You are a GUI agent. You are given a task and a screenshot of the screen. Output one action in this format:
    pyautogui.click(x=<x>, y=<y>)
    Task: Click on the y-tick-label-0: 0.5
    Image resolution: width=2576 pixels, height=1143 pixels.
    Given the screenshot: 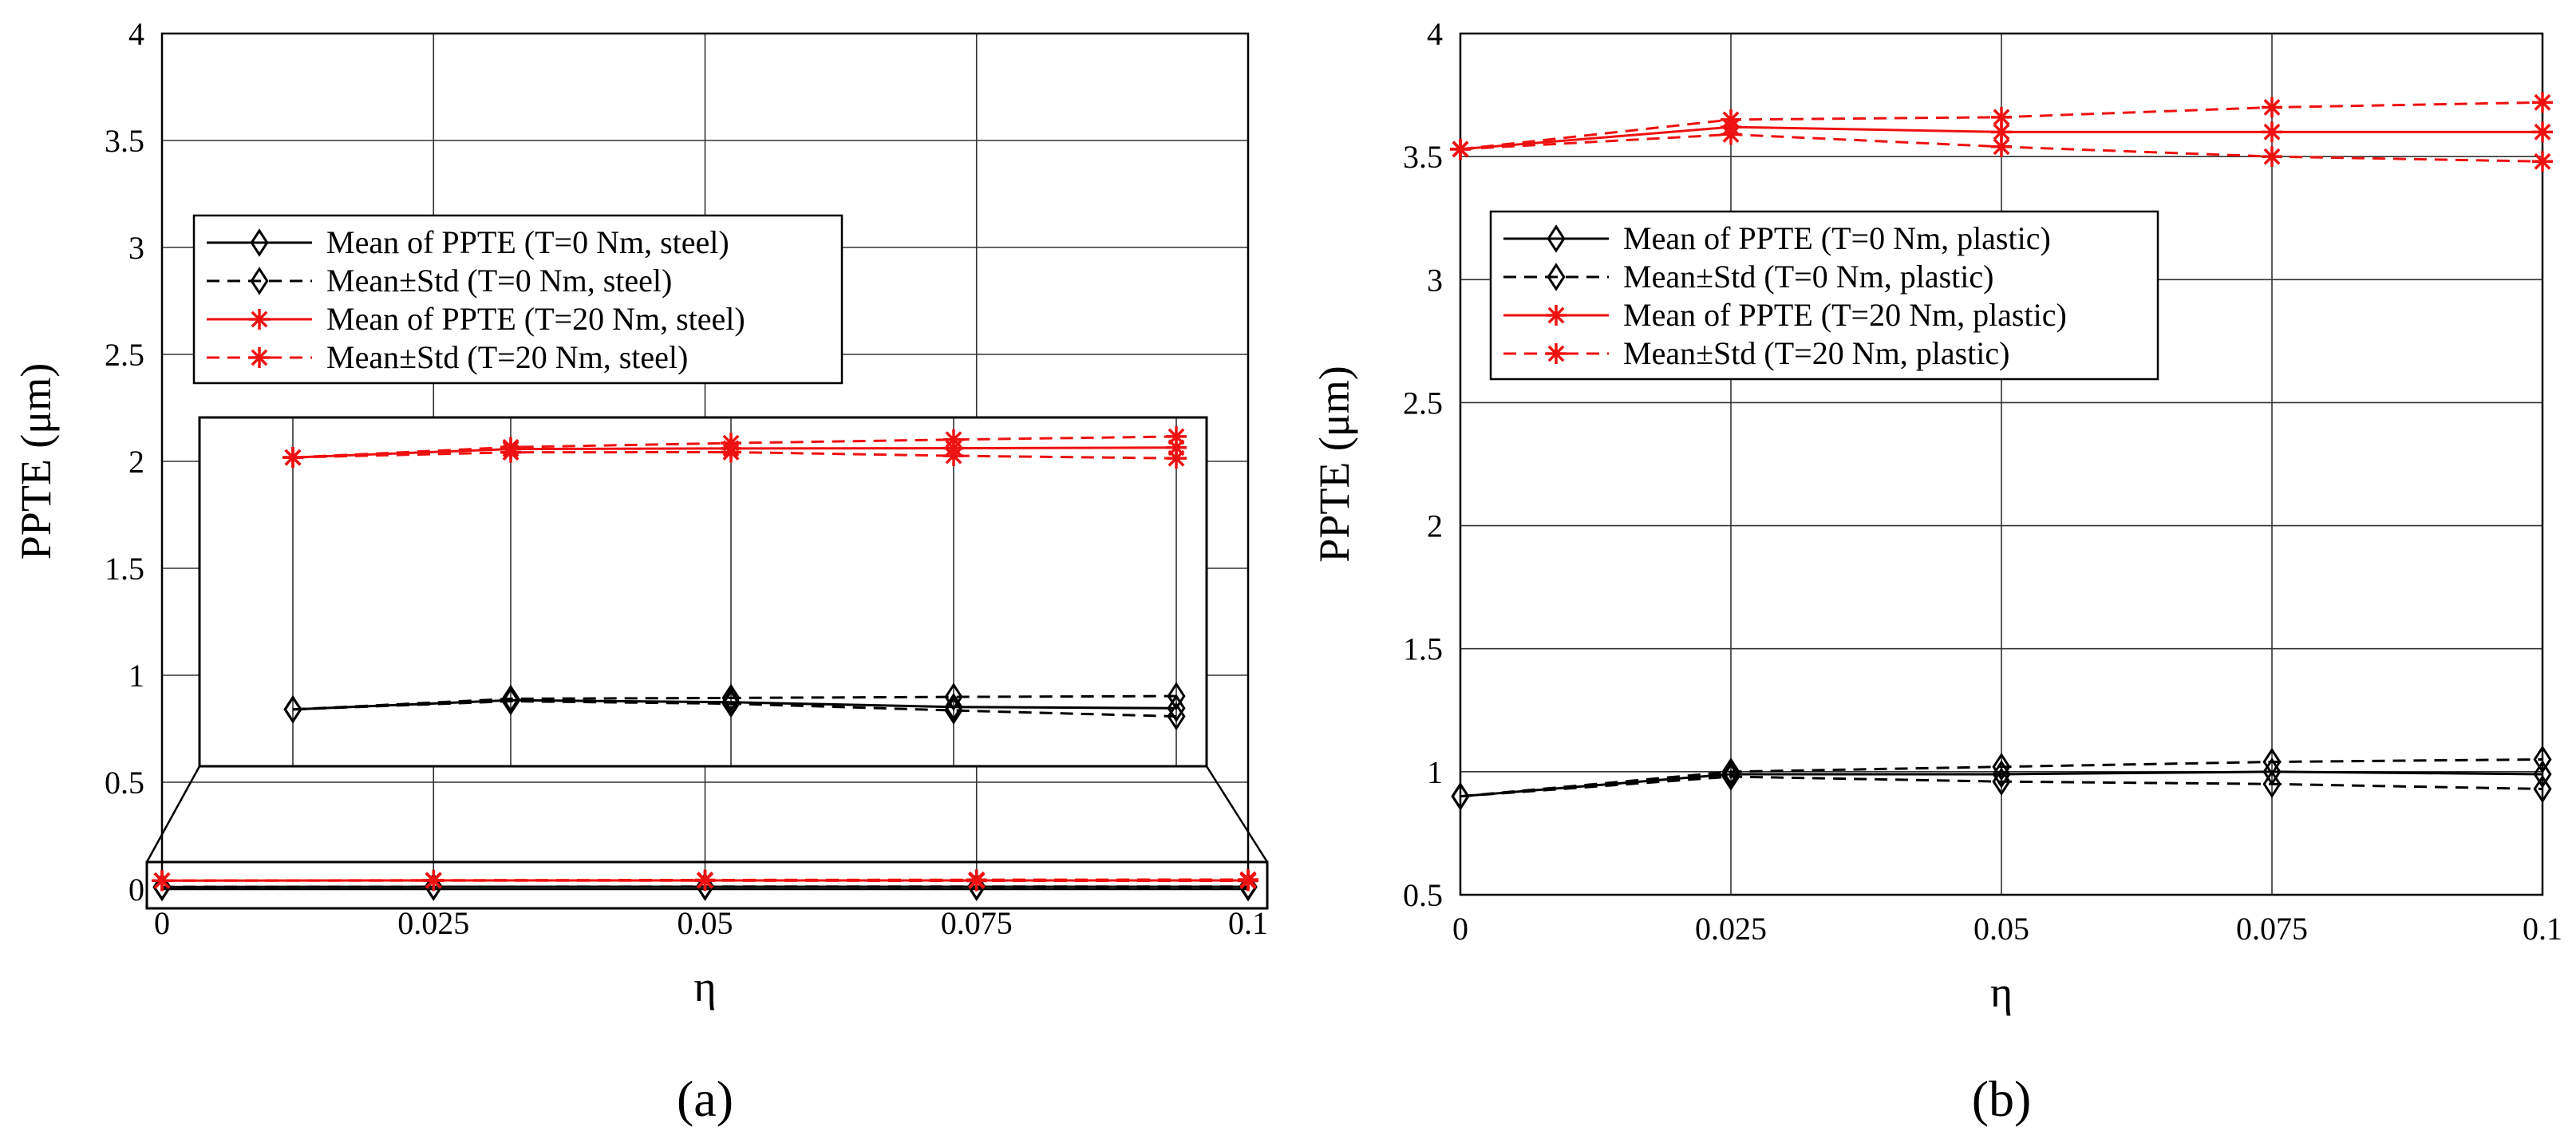 What is the action you would take?
    pyautogui.click(x=1423, y=895)
    